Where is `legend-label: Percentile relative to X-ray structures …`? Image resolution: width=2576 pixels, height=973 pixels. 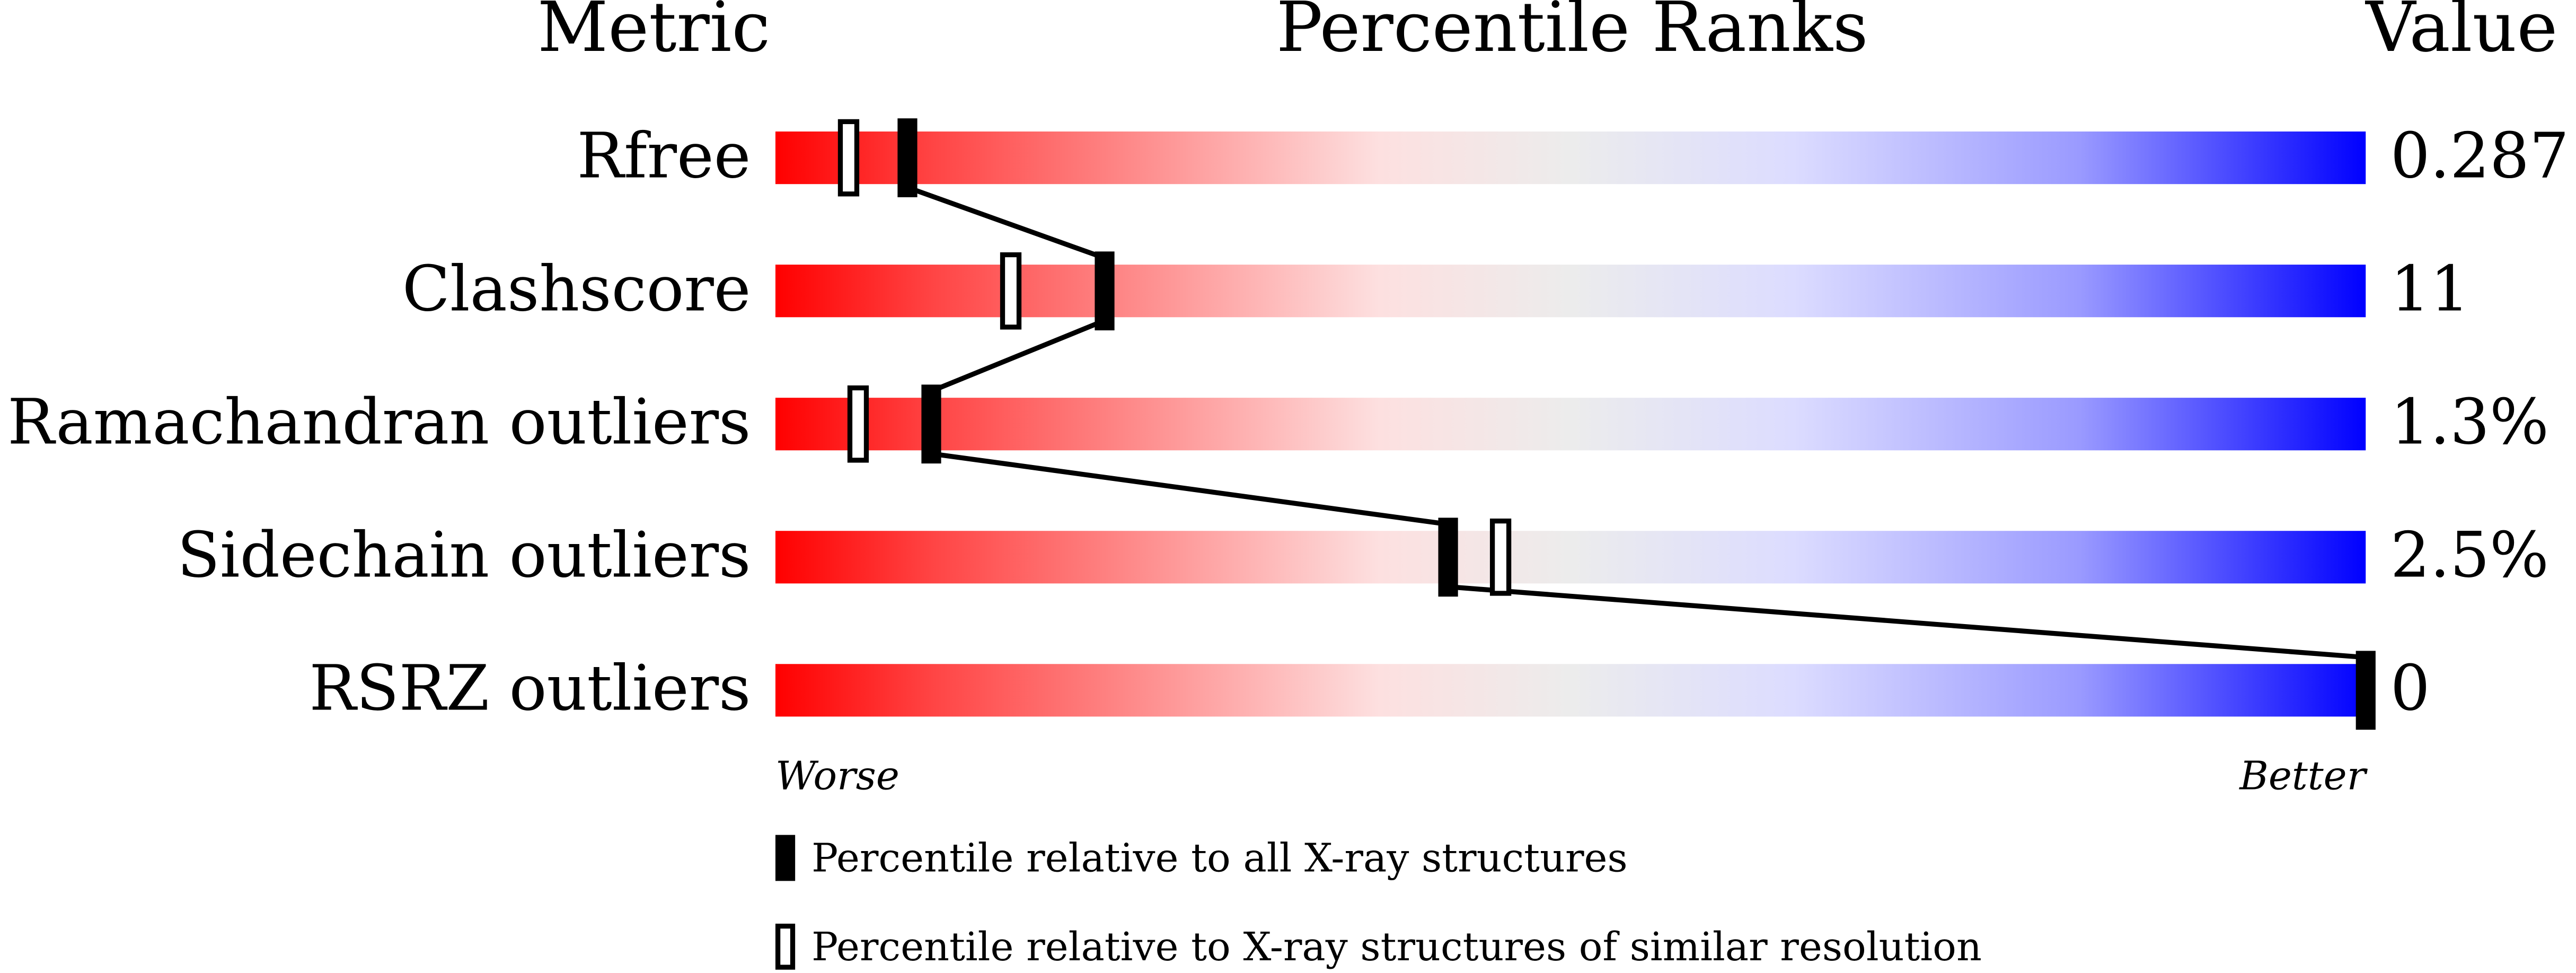
legend-label: Percentile relative to X-ray structures … is located at coordinates (1396, 947).